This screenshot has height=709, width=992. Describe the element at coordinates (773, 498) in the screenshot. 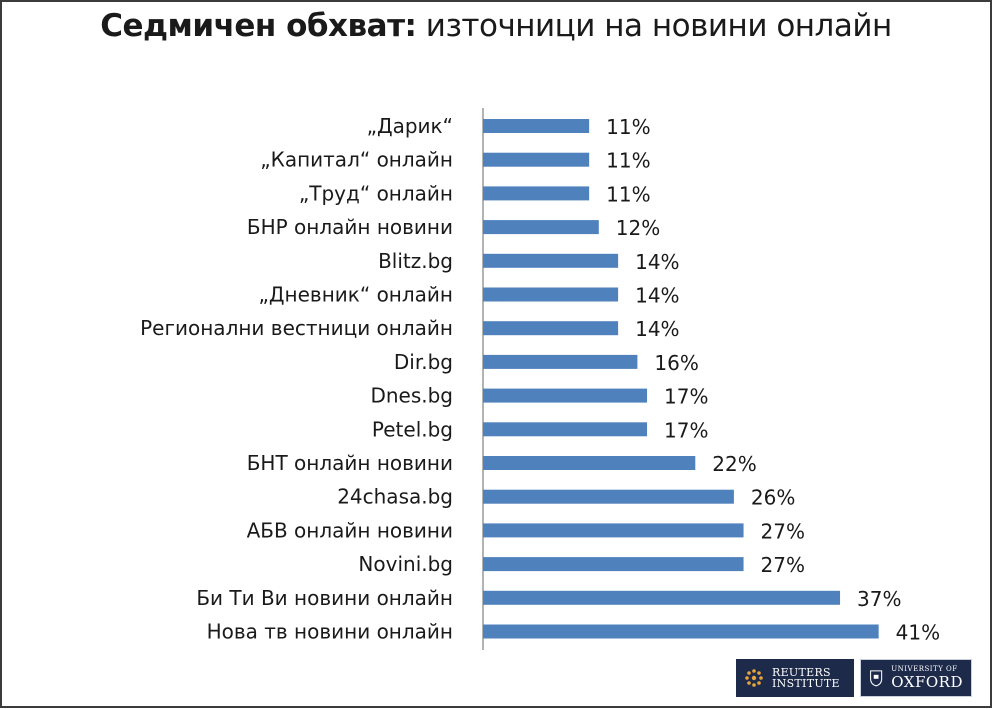

I see `value-label: 26%` at that location.